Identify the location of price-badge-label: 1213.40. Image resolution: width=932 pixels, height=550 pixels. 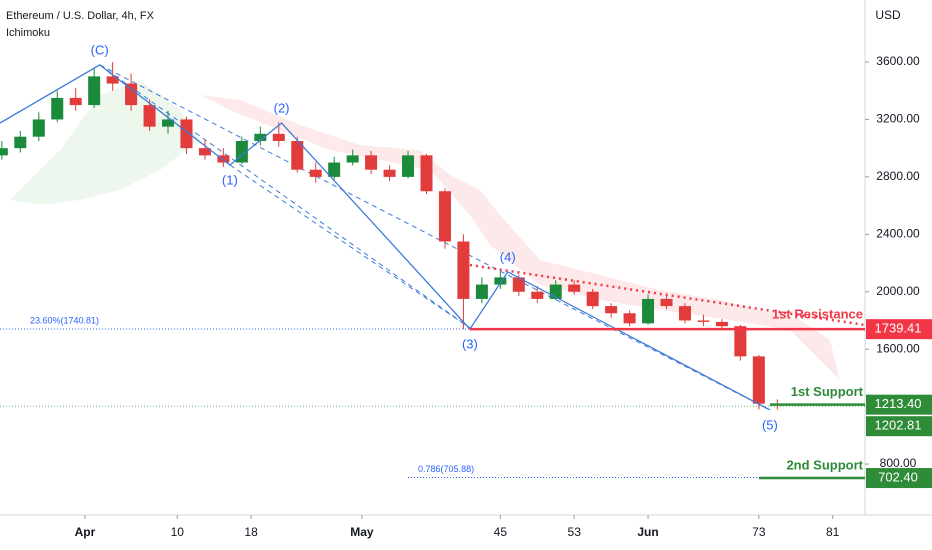
(898, 403).